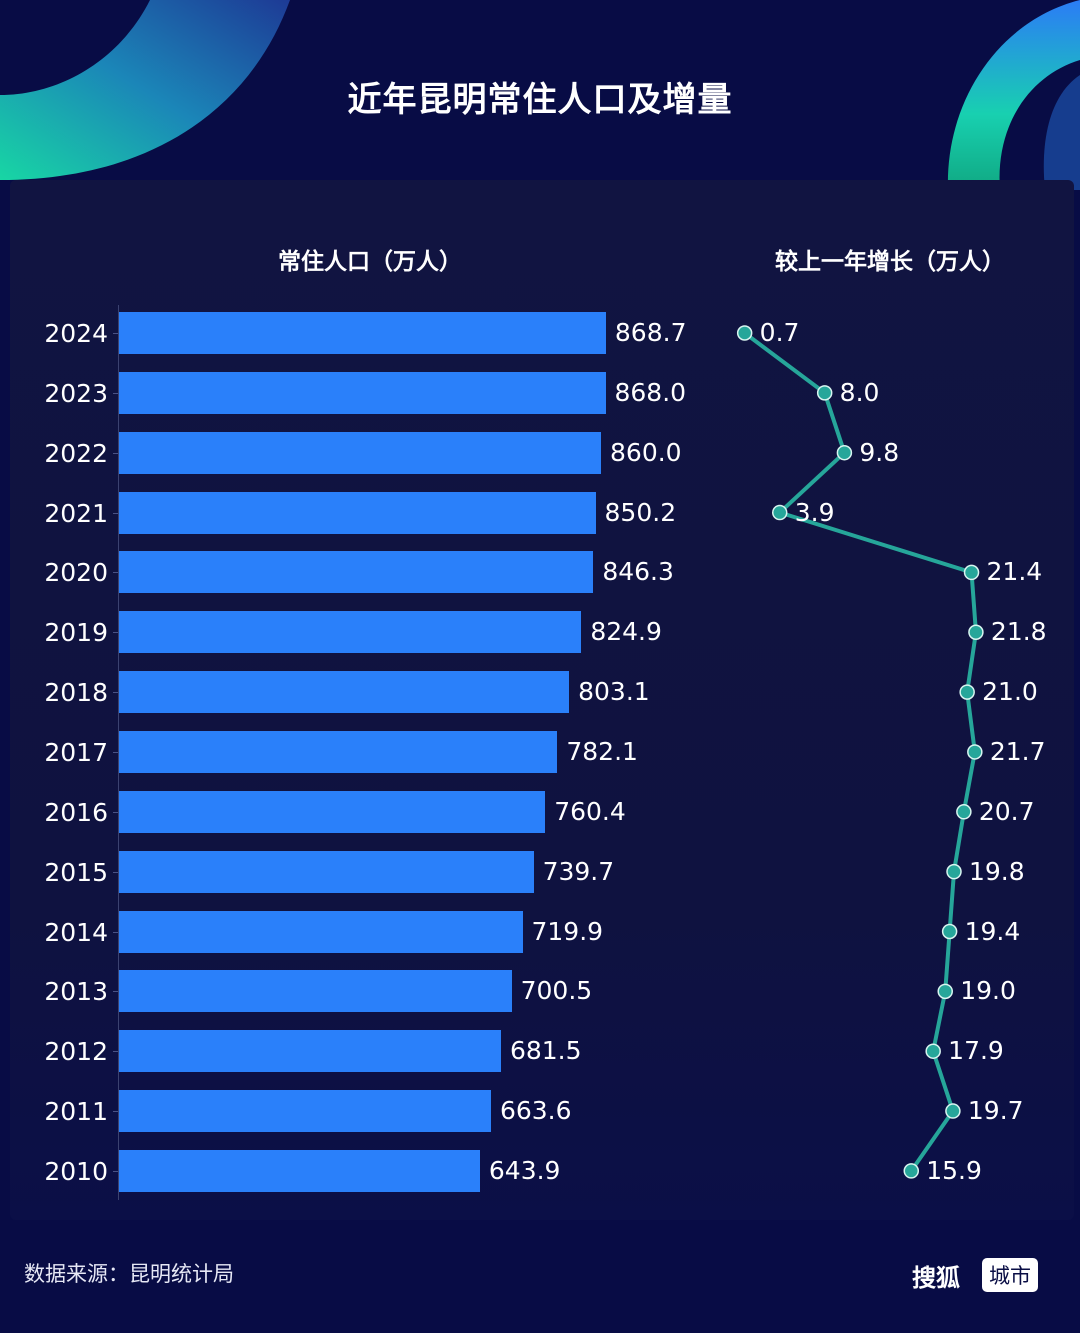 The width and height of the screenshot is (1080, 1333). Describe the element at coordinates (540, 100) in the screenshot. I see `page-title: 近年昆明常住人口及增量` at that location.